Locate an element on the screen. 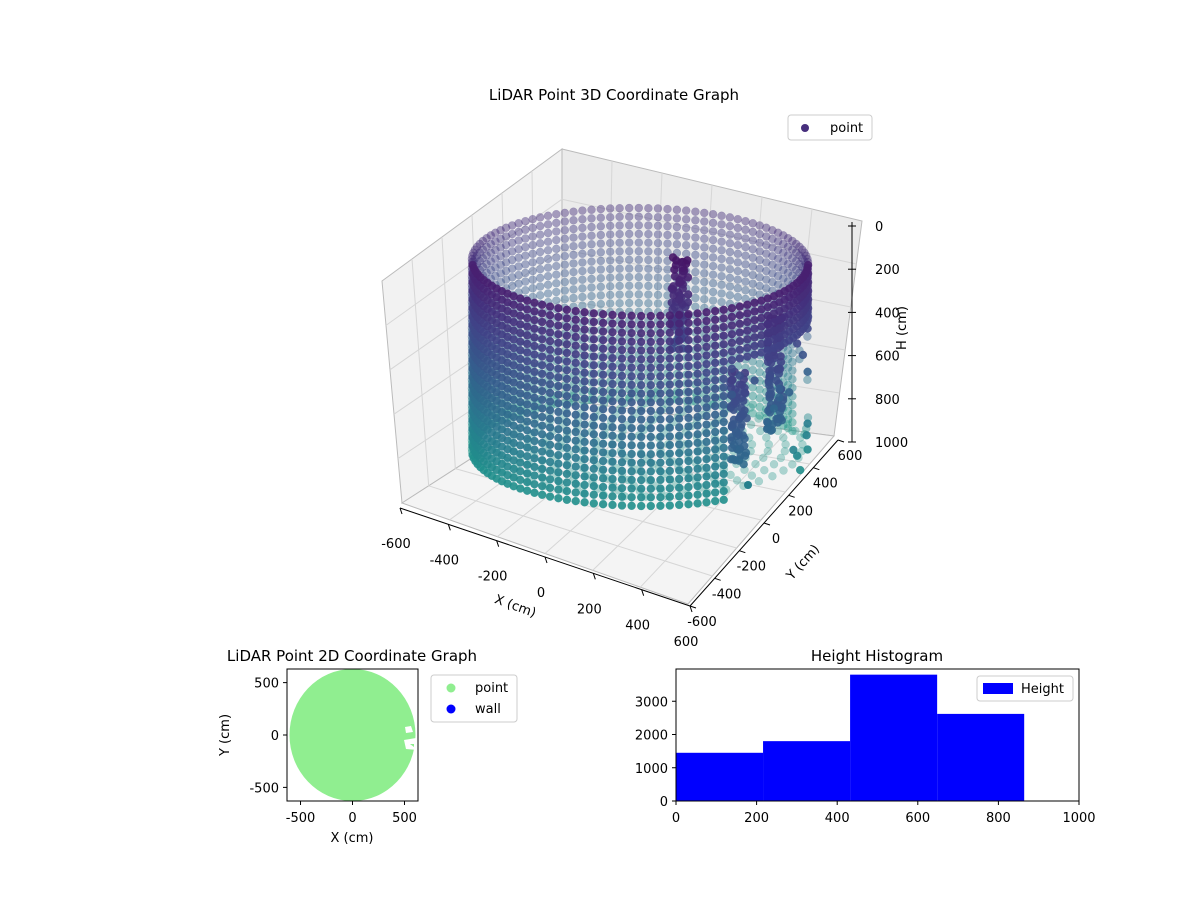 The image size is (1200, 900). y-tick is located at coordinates (841, 441).